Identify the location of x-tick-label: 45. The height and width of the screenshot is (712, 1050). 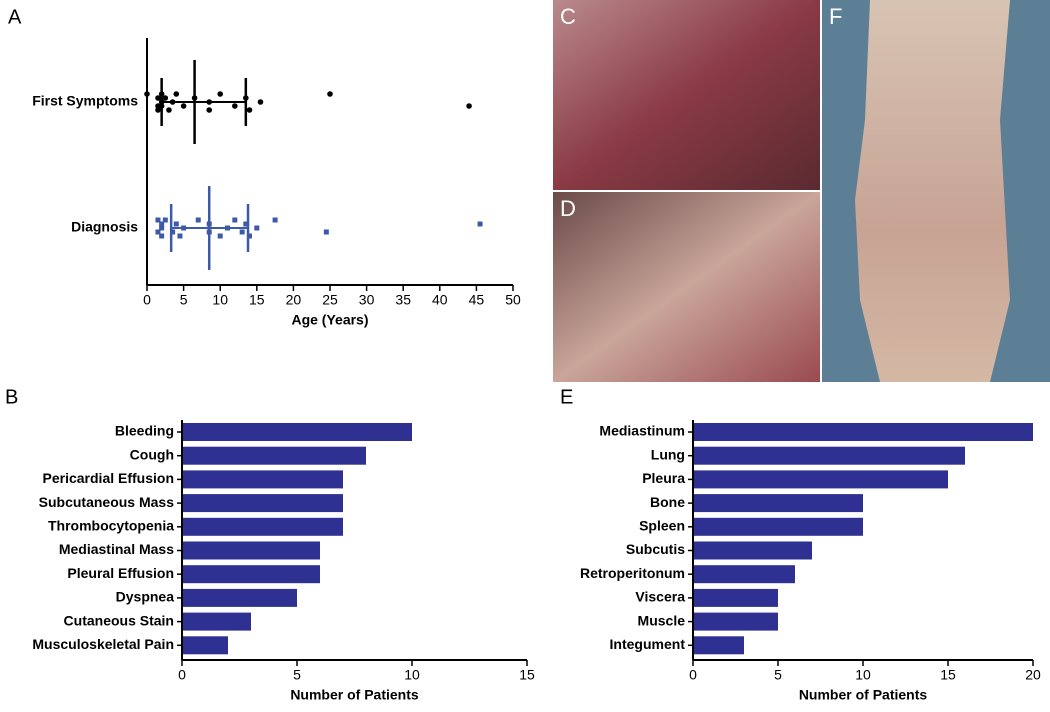
(477, 300).